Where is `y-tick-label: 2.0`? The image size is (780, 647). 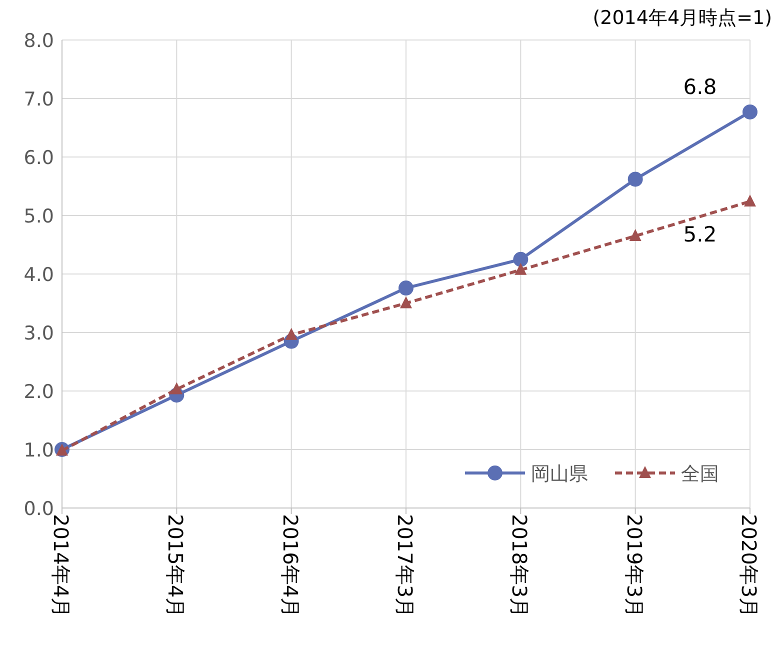 y-tick-label: 2.0 is located at coordinates (39, 392).